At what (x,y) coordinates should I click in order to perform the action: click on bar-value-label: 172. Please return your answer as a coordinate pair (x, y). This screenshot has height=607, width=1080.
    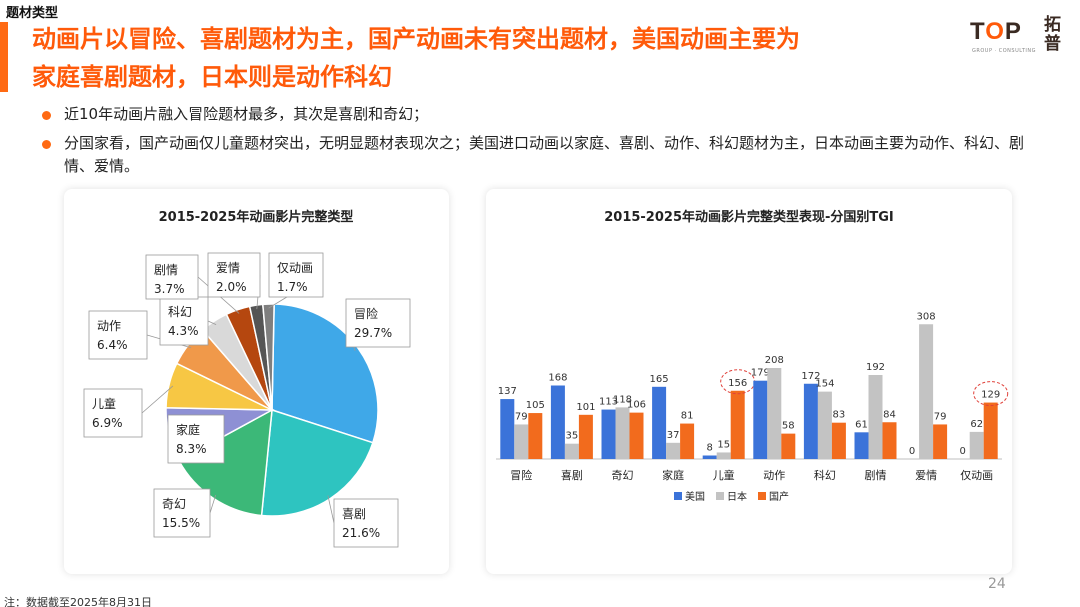
    Looking at the image, I should click on (810, 376).